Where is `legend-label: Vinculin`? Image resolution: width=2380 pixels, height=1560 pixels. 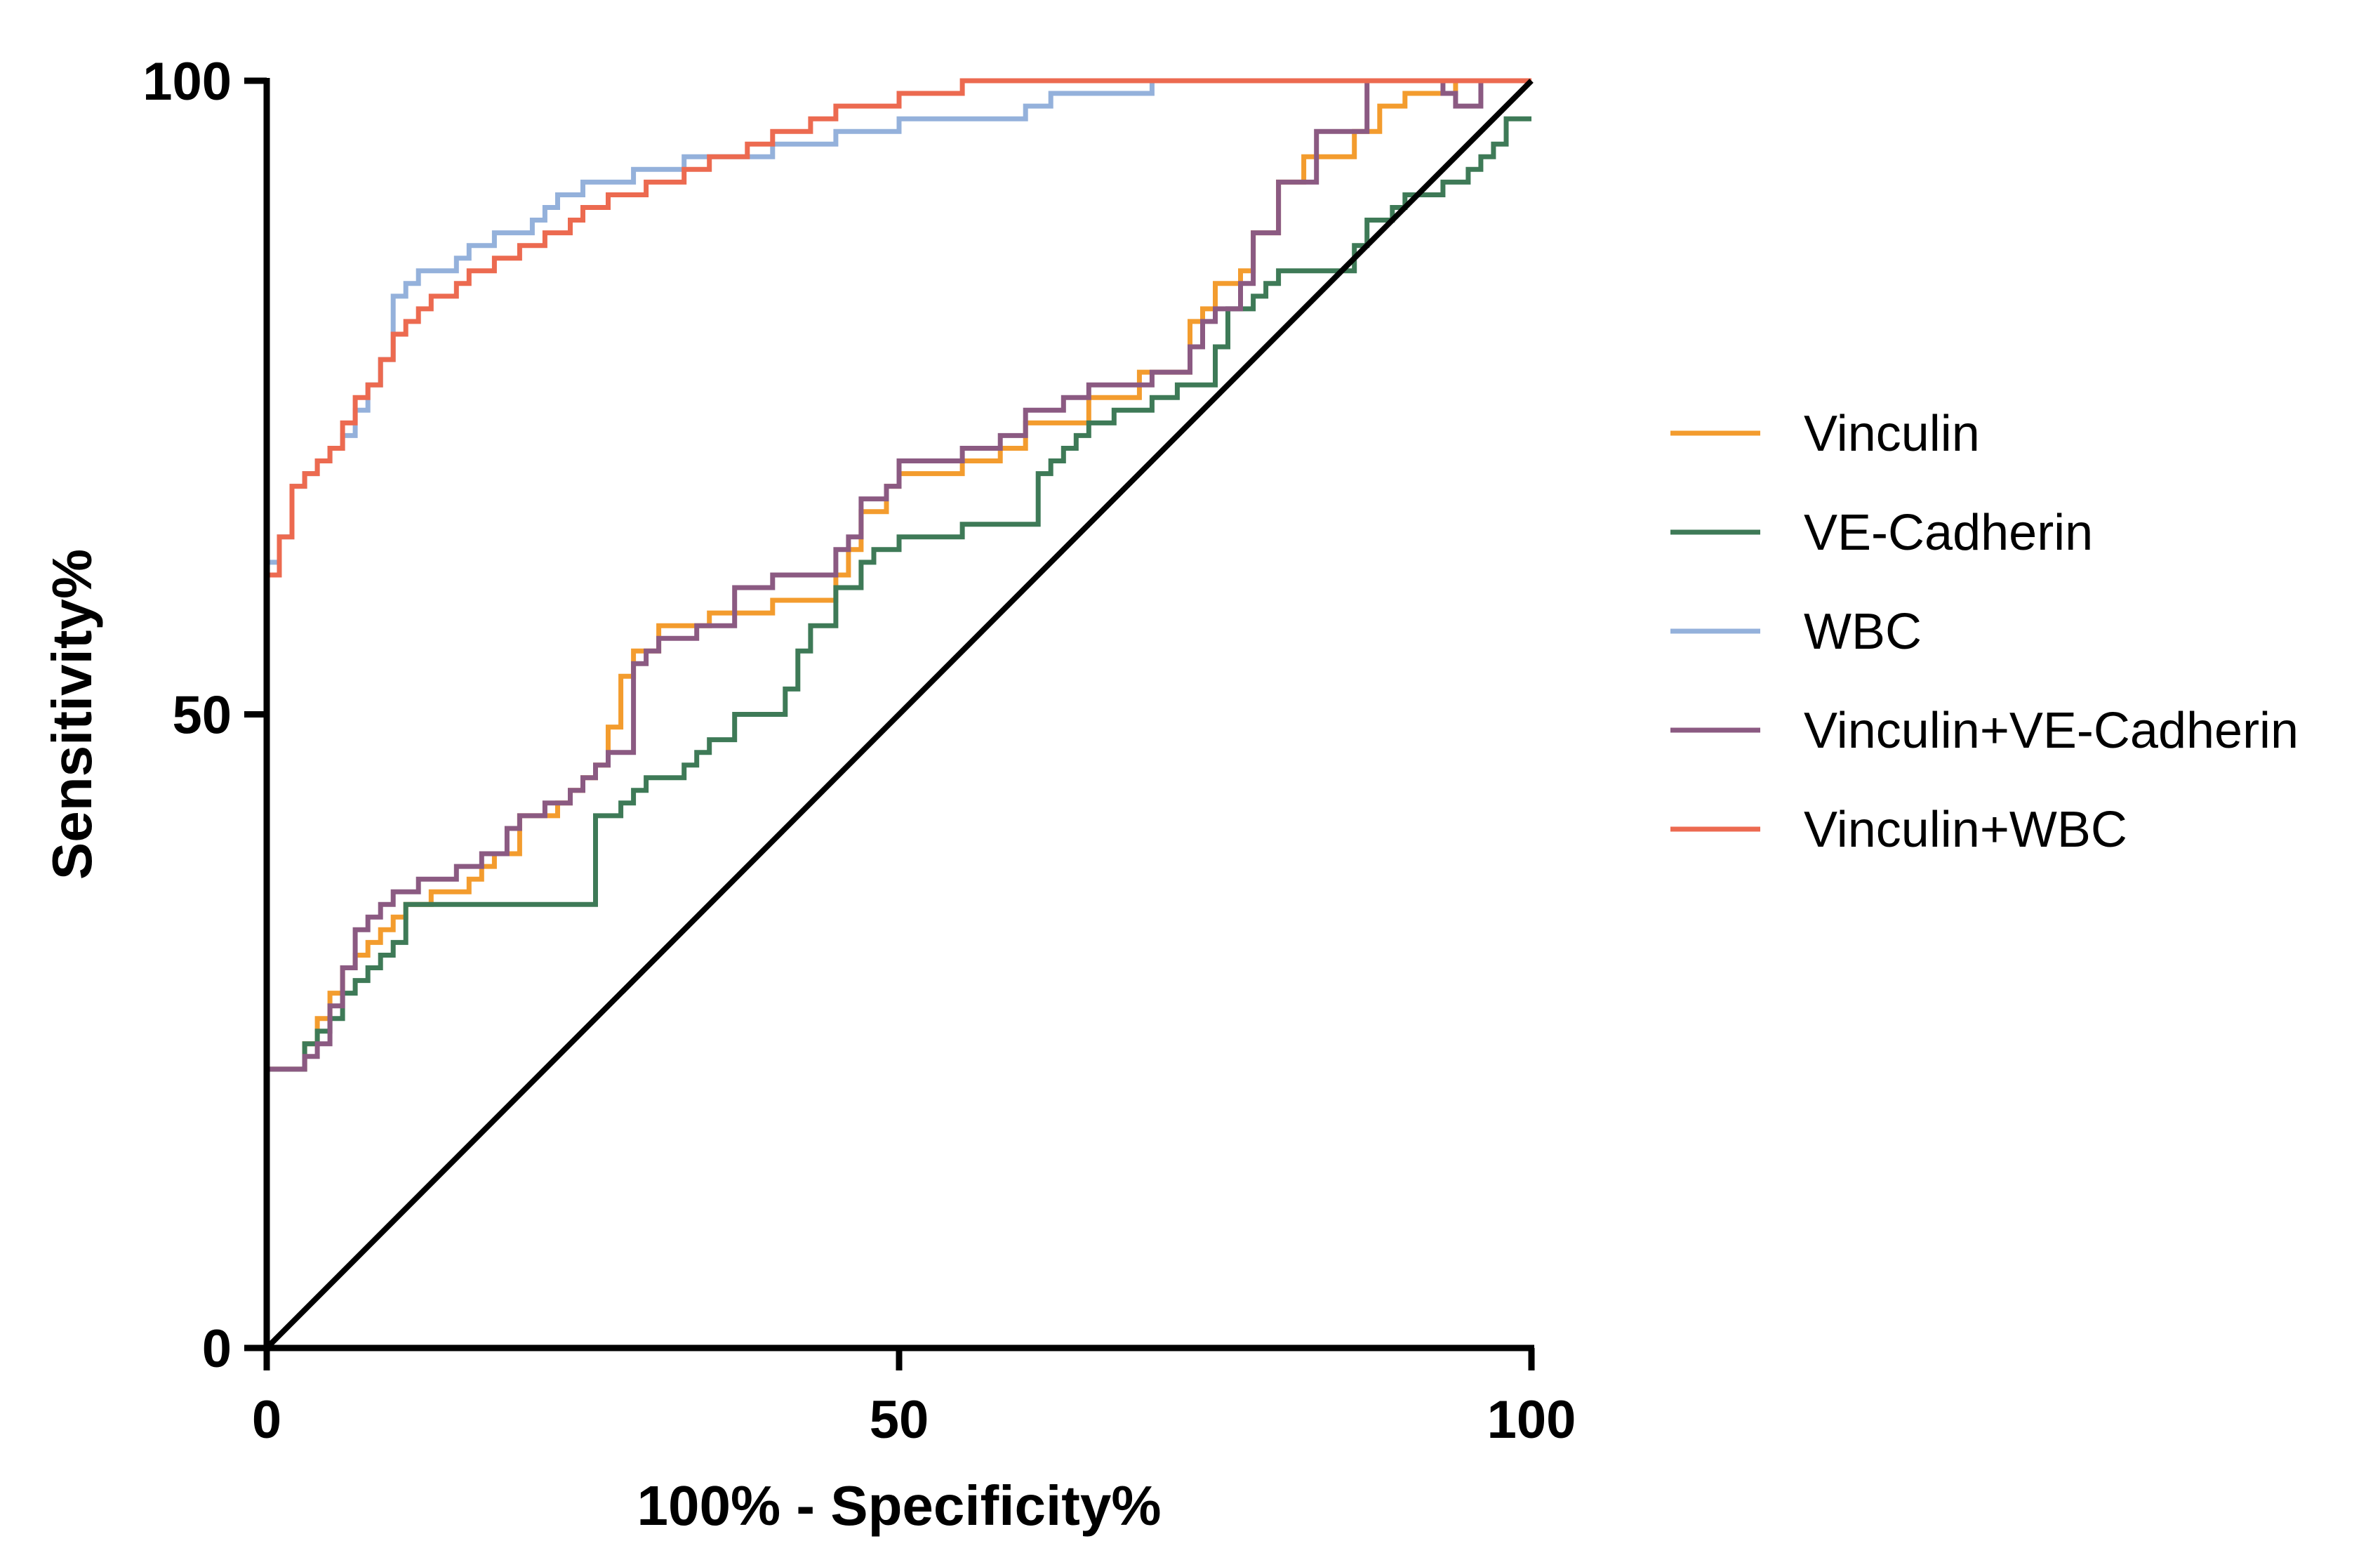 legend-label: Vinculin is located at coordinates (1892, 434).